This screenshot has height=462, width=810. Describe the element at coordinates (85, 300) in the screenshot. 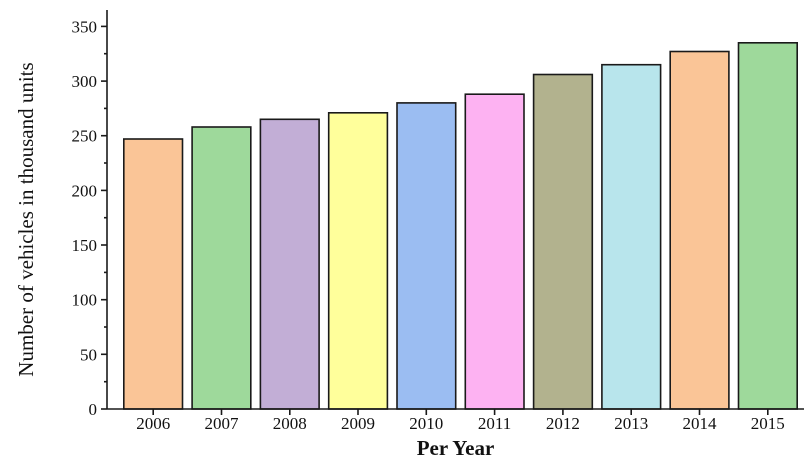

I see `y-tick-label-100: 100` at that location.